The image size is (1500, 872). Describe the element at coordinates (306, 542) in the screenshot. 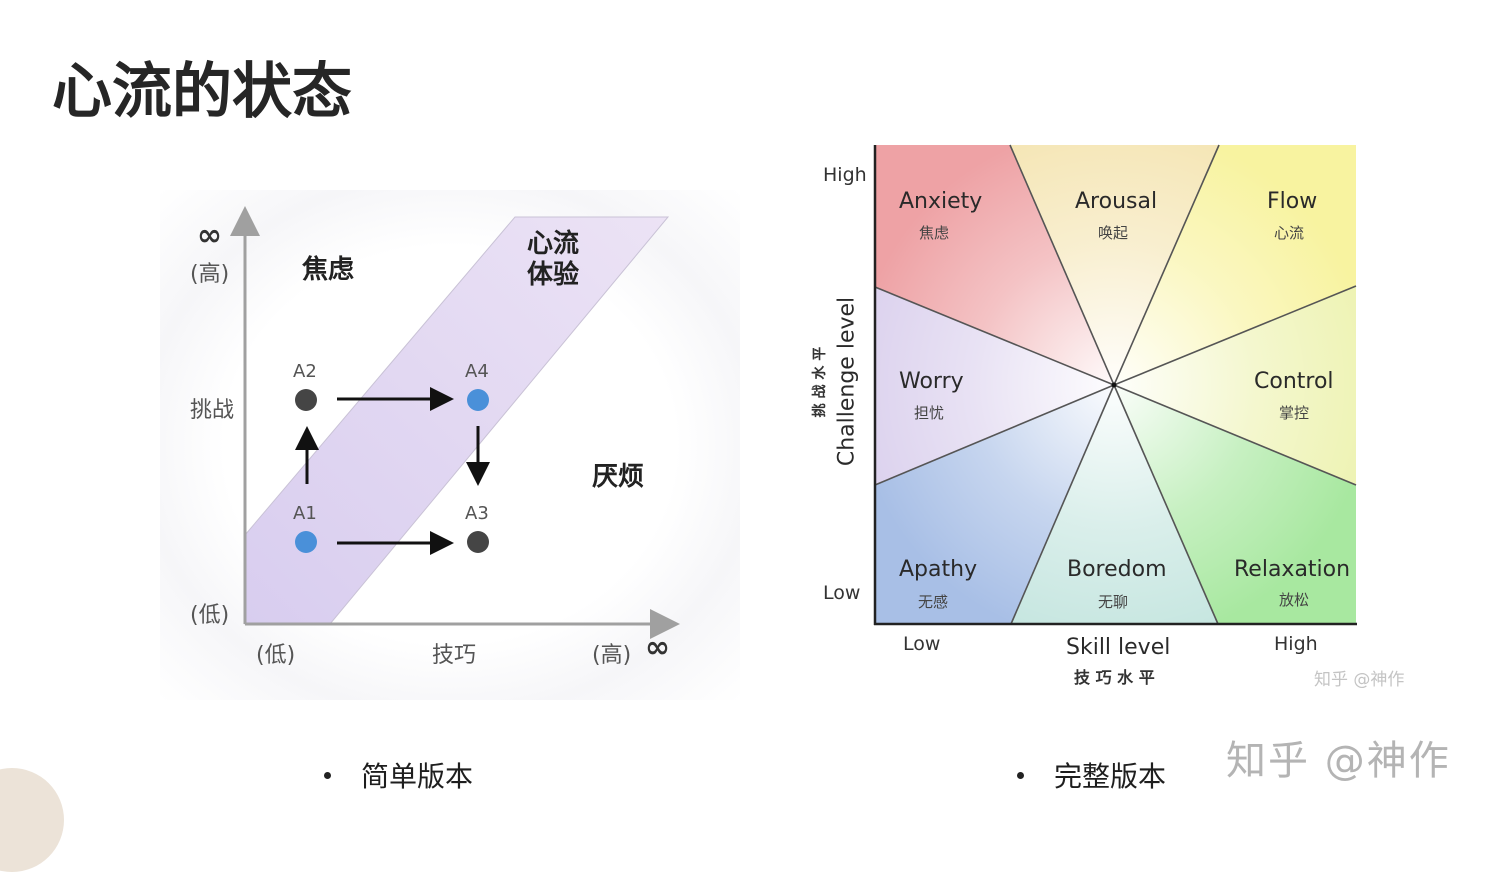

I see `point-a1` at that location.